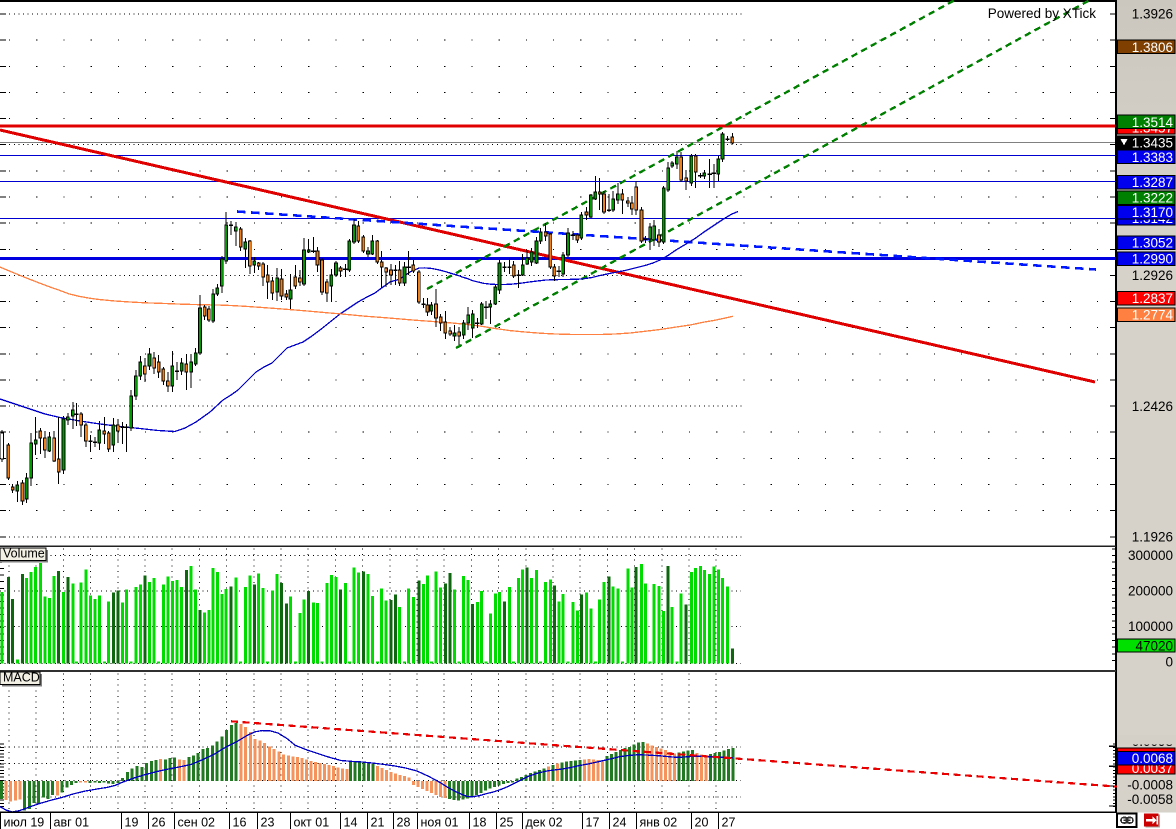  I want to click on svg-text: 0, so click(1169, 662).